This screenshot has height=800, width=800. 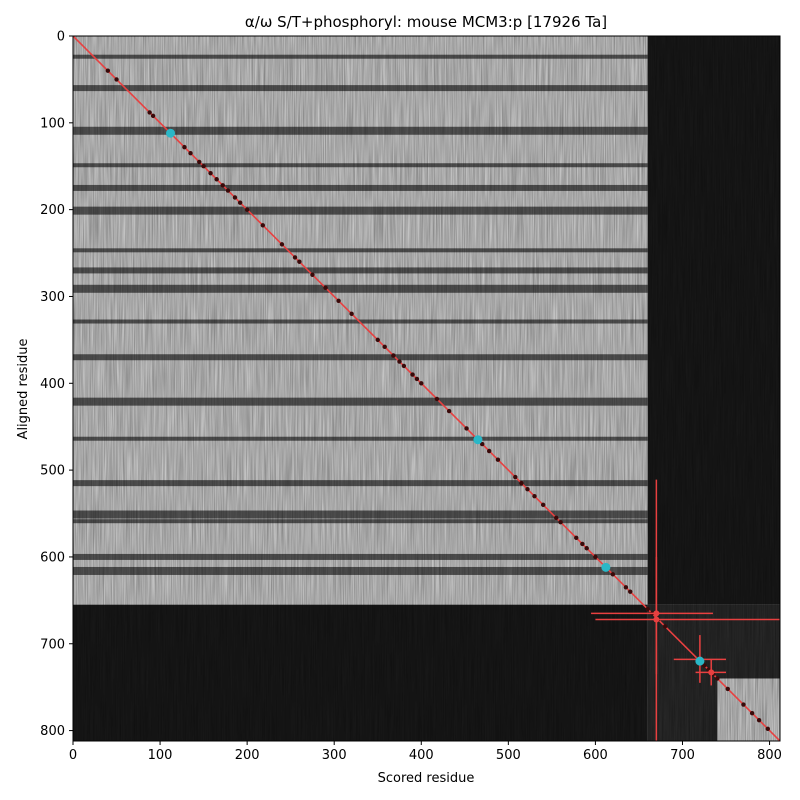 I want to click on y-tick-label: 700, so click(x=52, y=644).